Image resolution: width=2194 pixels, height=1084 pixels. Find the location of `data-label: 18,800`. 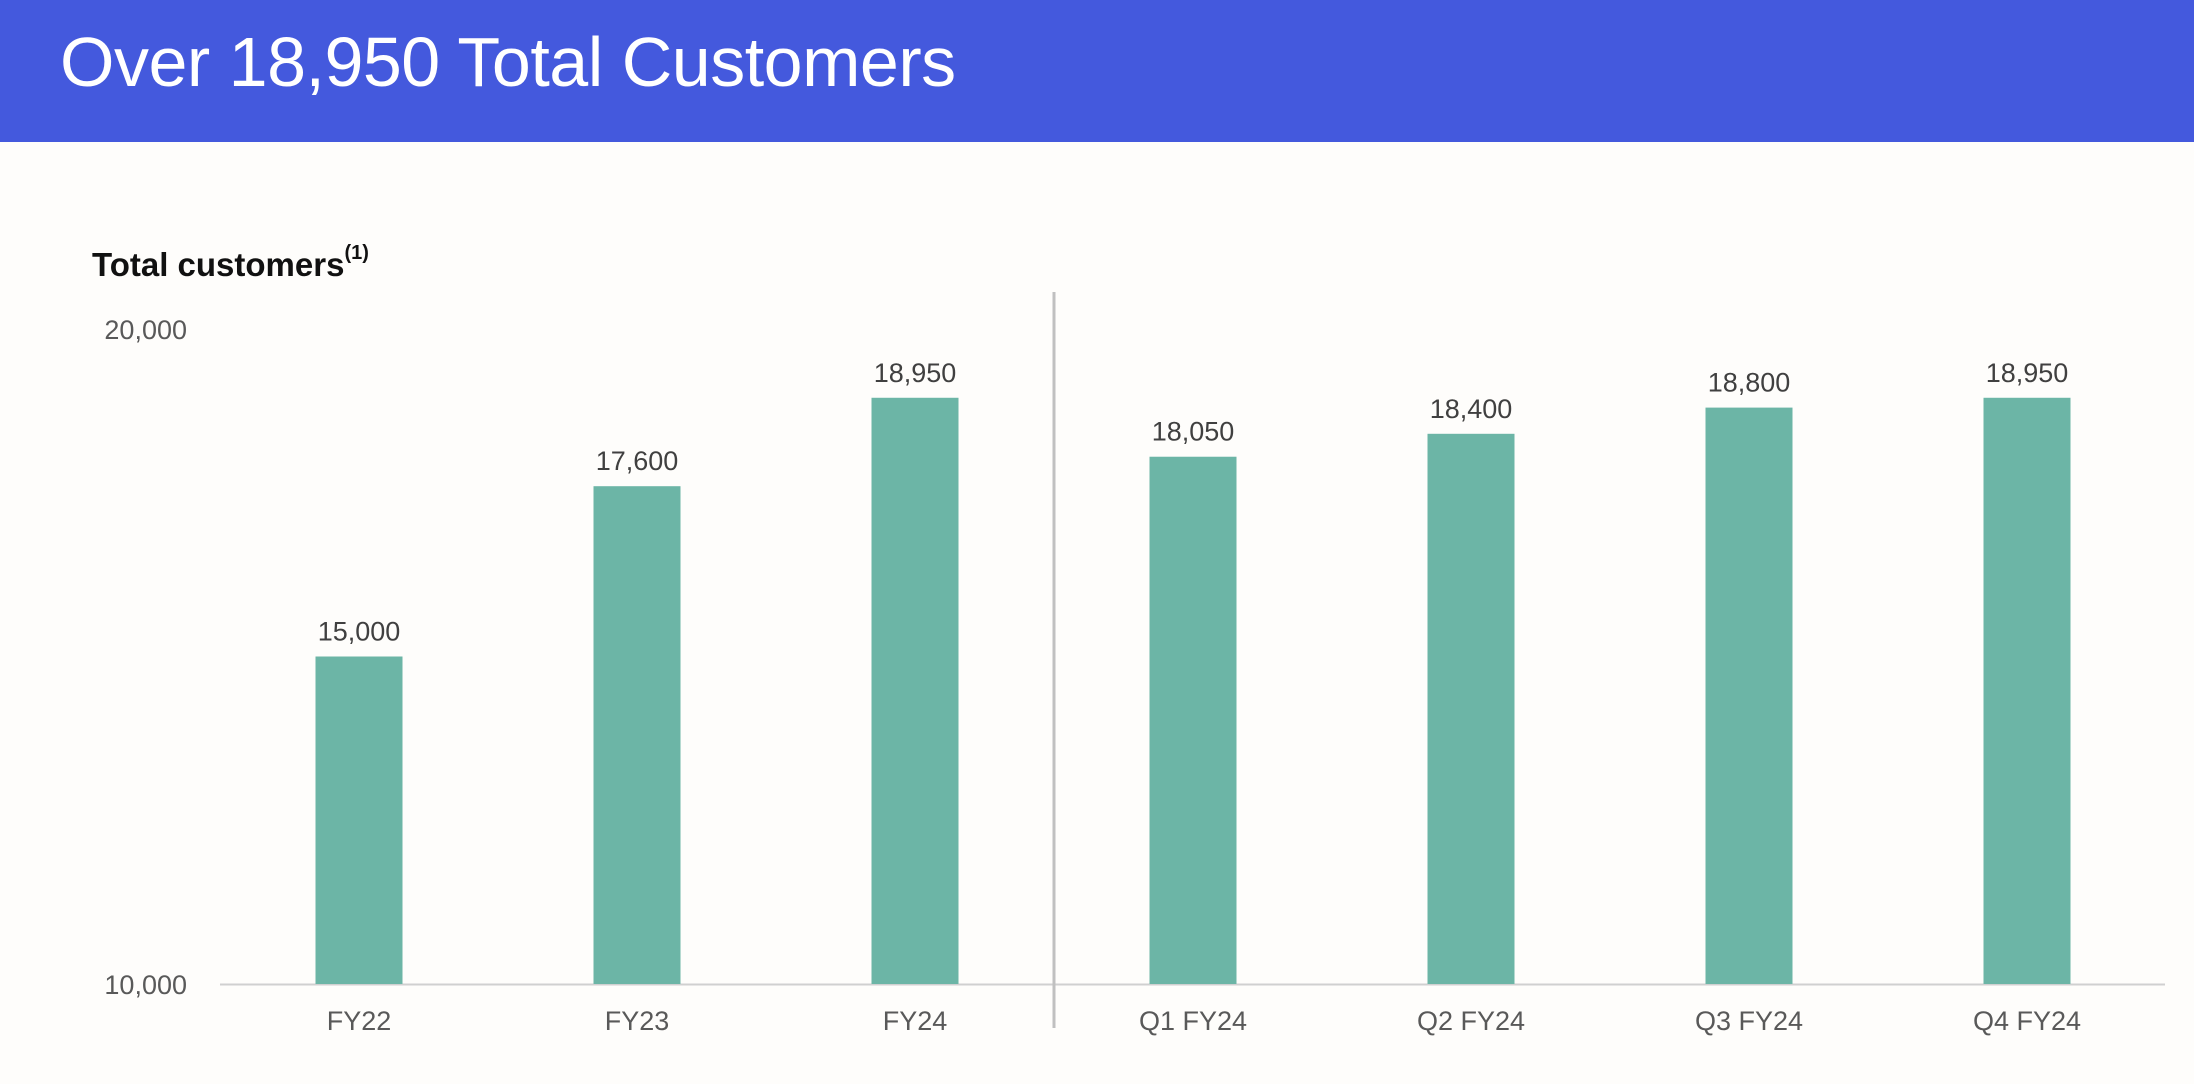

data-label: 18,800 is located at coordinates (1749, 383).